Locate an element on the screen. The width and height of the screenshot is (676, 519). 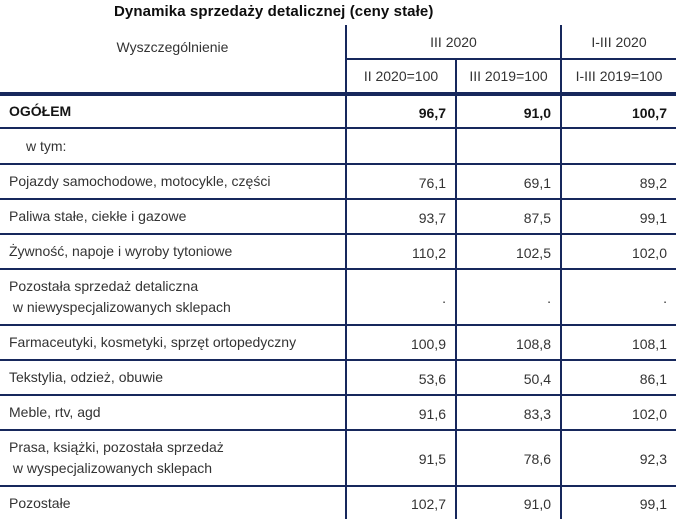
row-value-iii-2019: 50,4 is located at coordinates (507, 377).